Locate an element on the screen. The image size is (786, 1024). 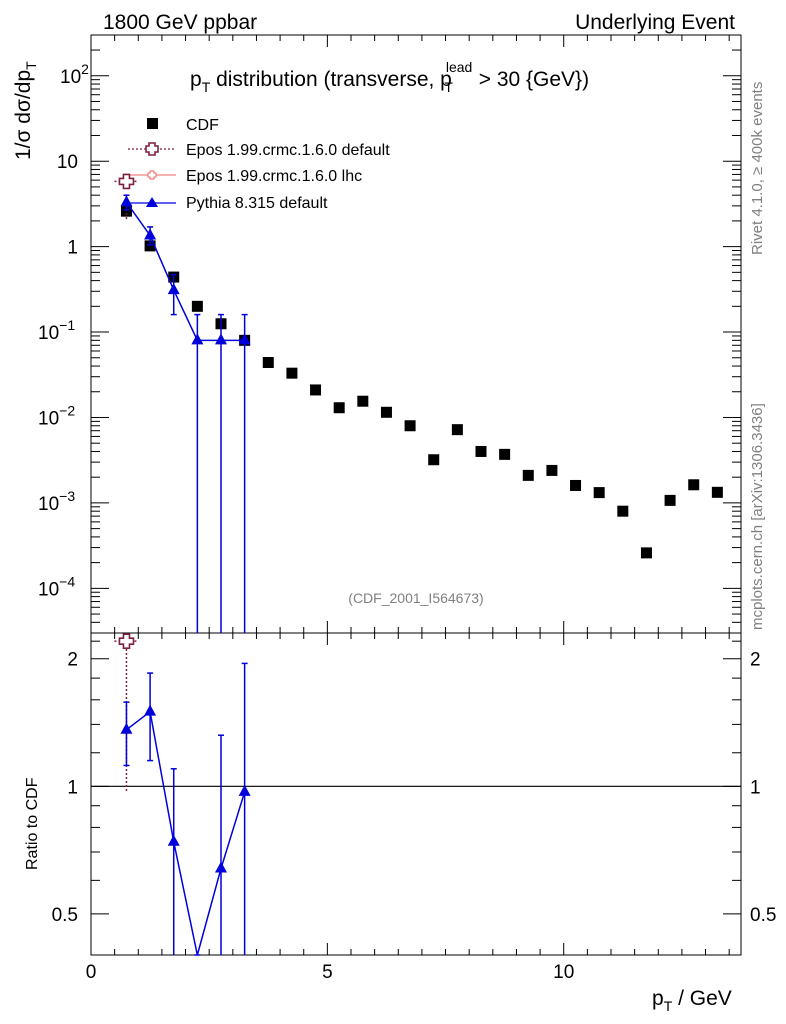
analysis-id: (CDF_2001_I564673) is located at coordinates (415, 598).